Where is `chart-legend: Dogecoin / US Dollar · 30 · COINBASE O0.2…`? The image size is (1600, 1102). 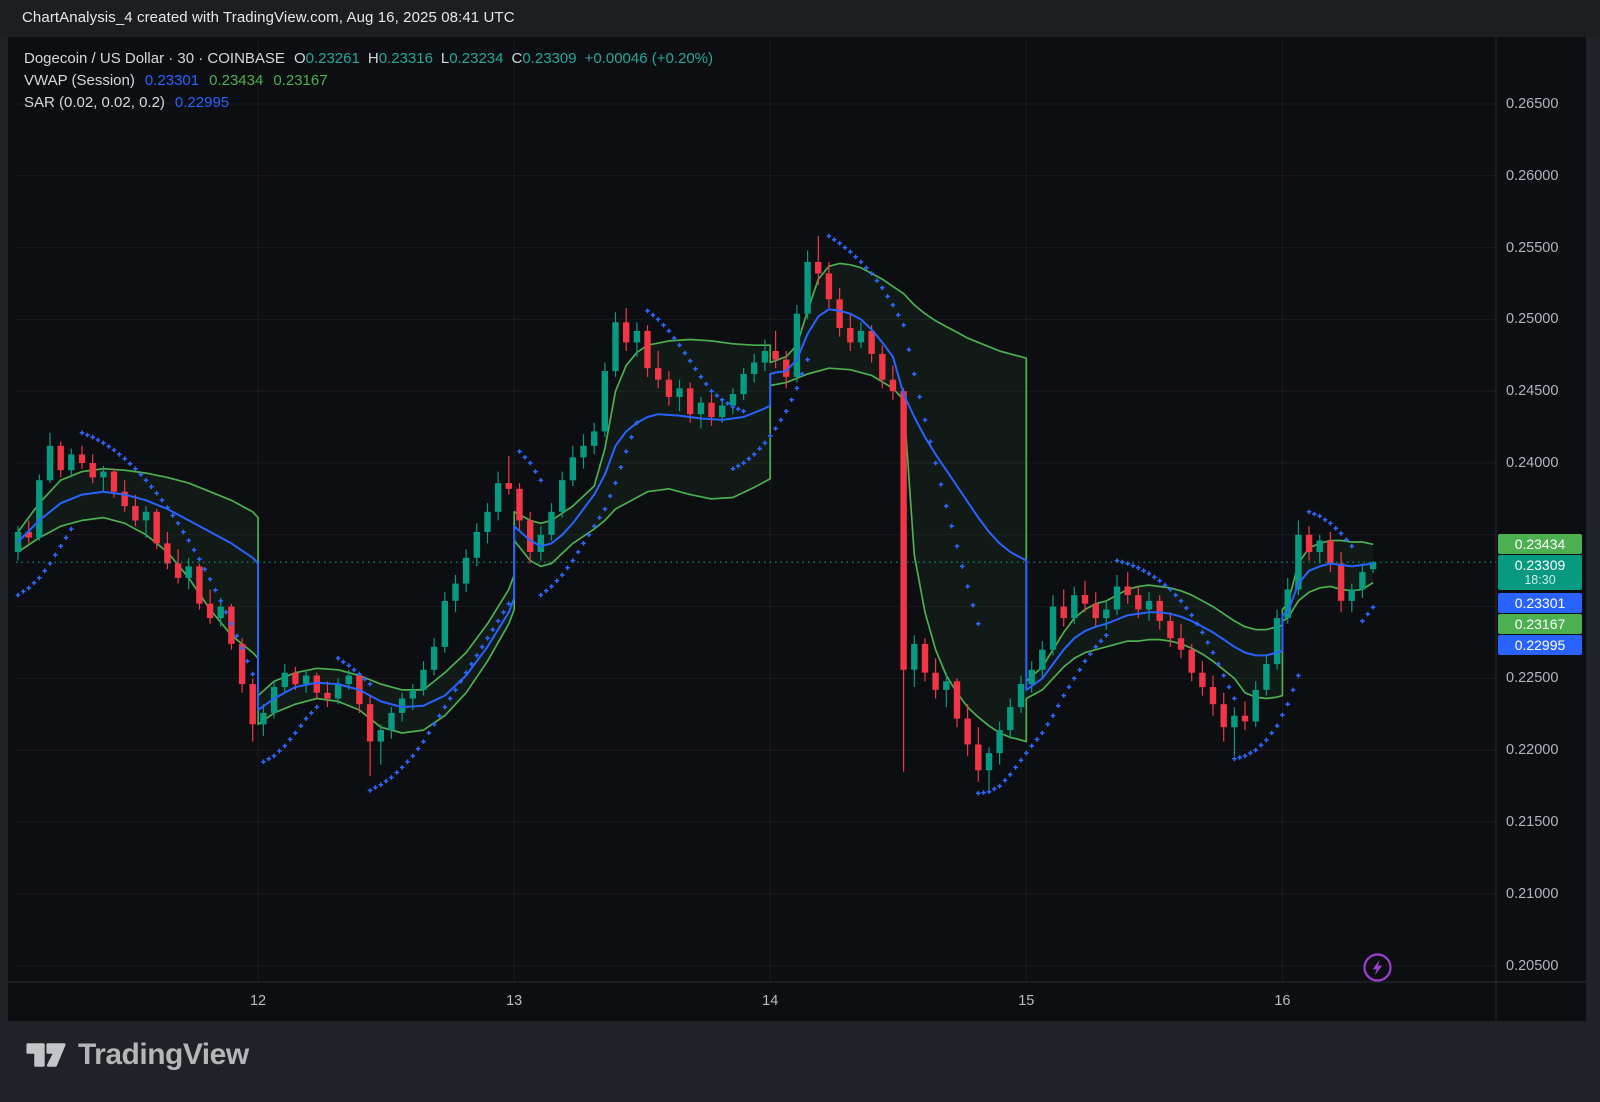
chart-legend: Dogecoin / US Dollar · 30 · COINBASE O0.2… is located at coordinates (372, 81).